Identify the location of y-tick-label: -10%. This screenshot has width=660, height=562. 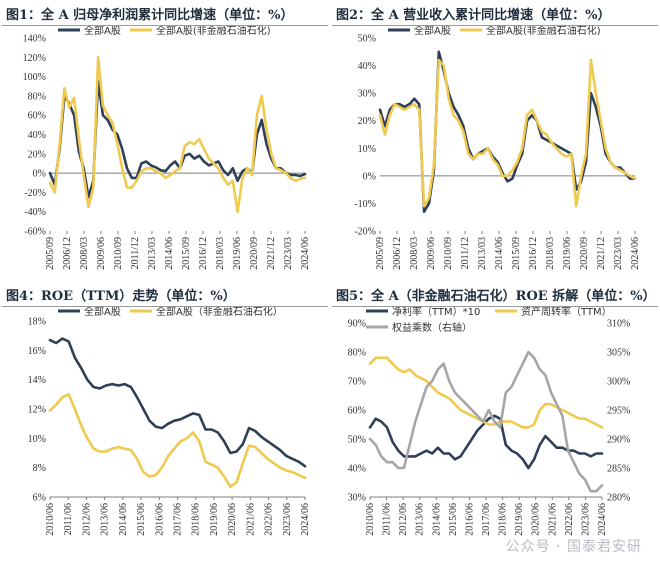
(365, 204).